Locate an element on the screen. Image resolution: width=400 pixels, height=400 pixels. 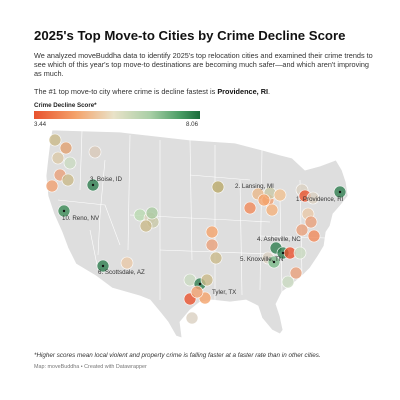
label-providence: 1. Providence, RI is located at coordinates (320, 199).